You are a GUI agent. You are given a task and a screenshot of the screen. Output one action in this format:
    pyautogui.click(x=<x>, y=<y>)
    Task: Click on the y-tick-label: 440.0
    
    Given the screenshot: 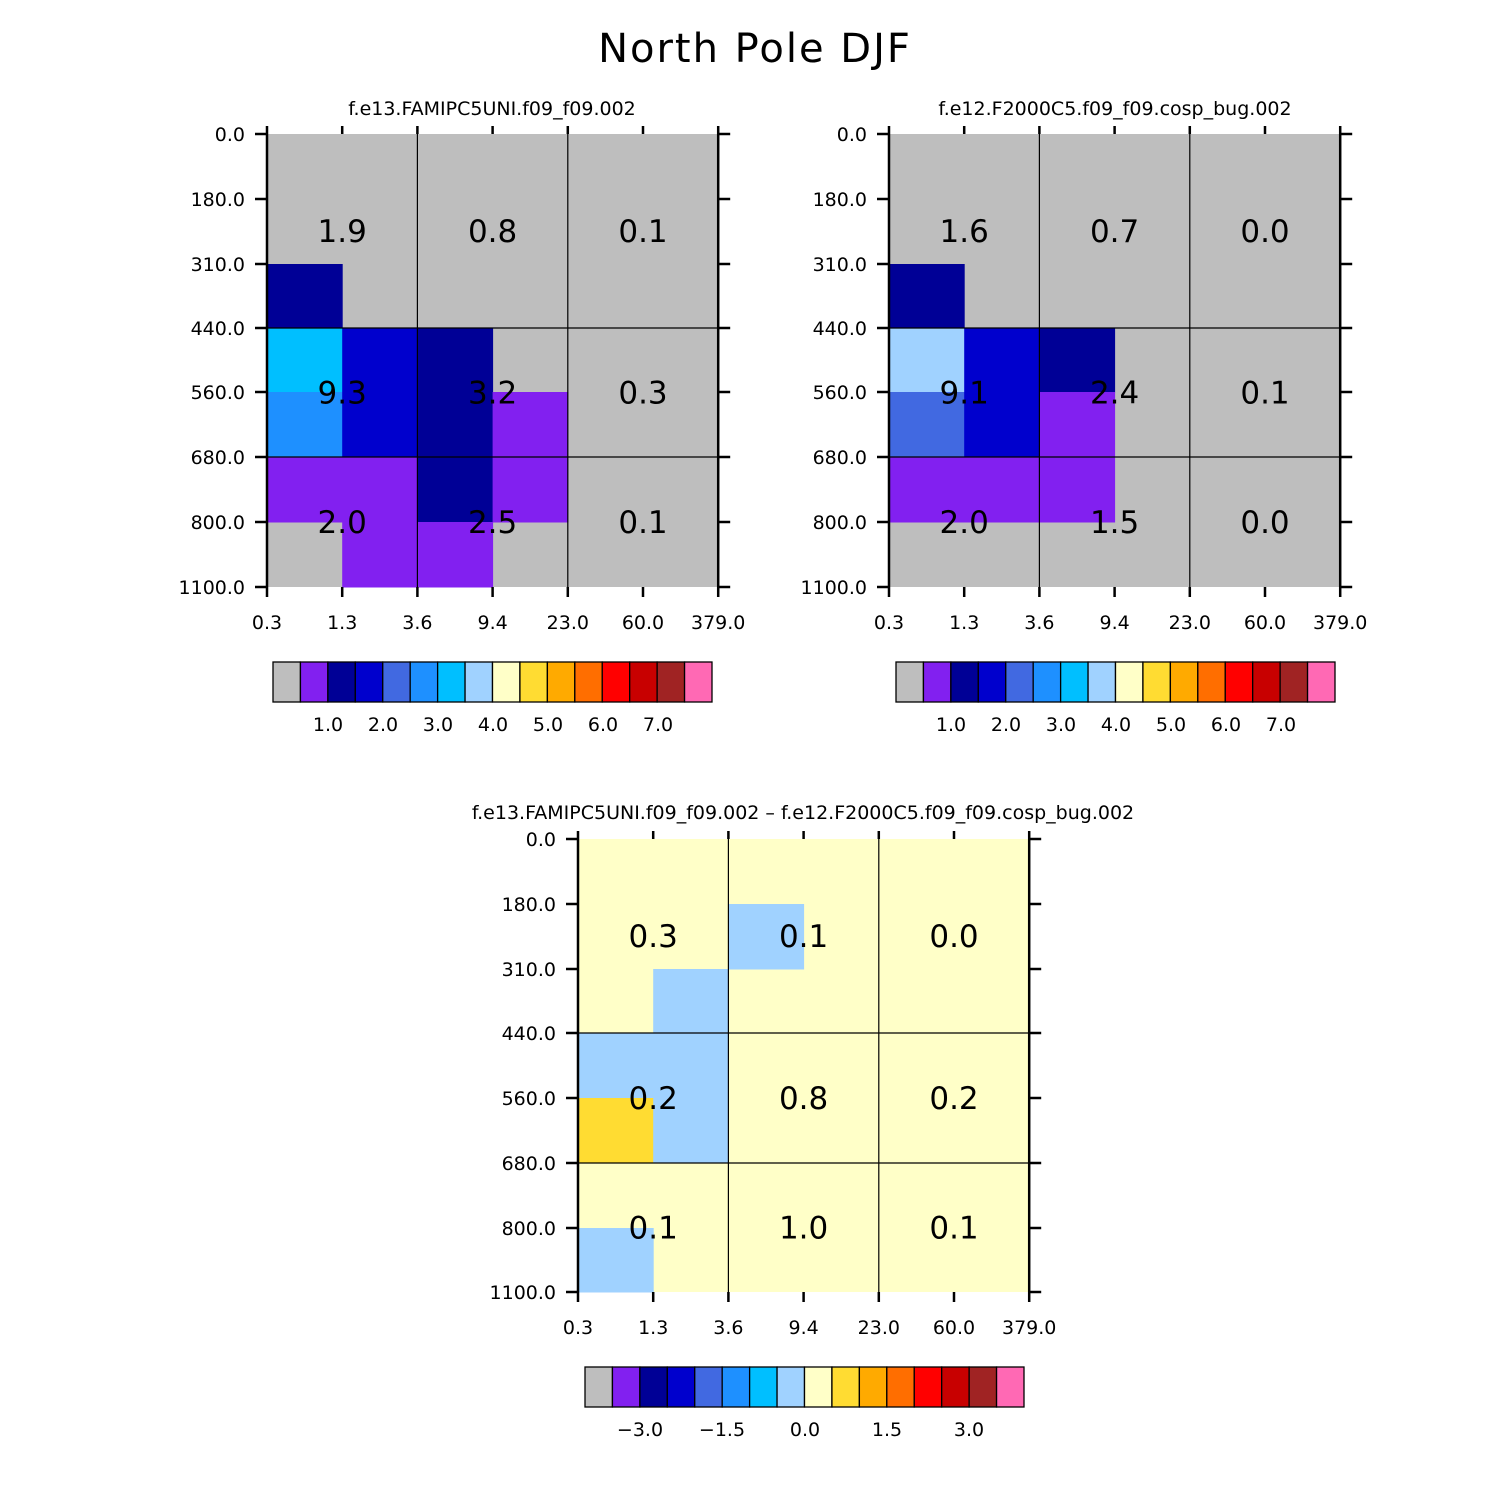 What is the action you would take?
    pyautogui.click(x=218, y=329)
    